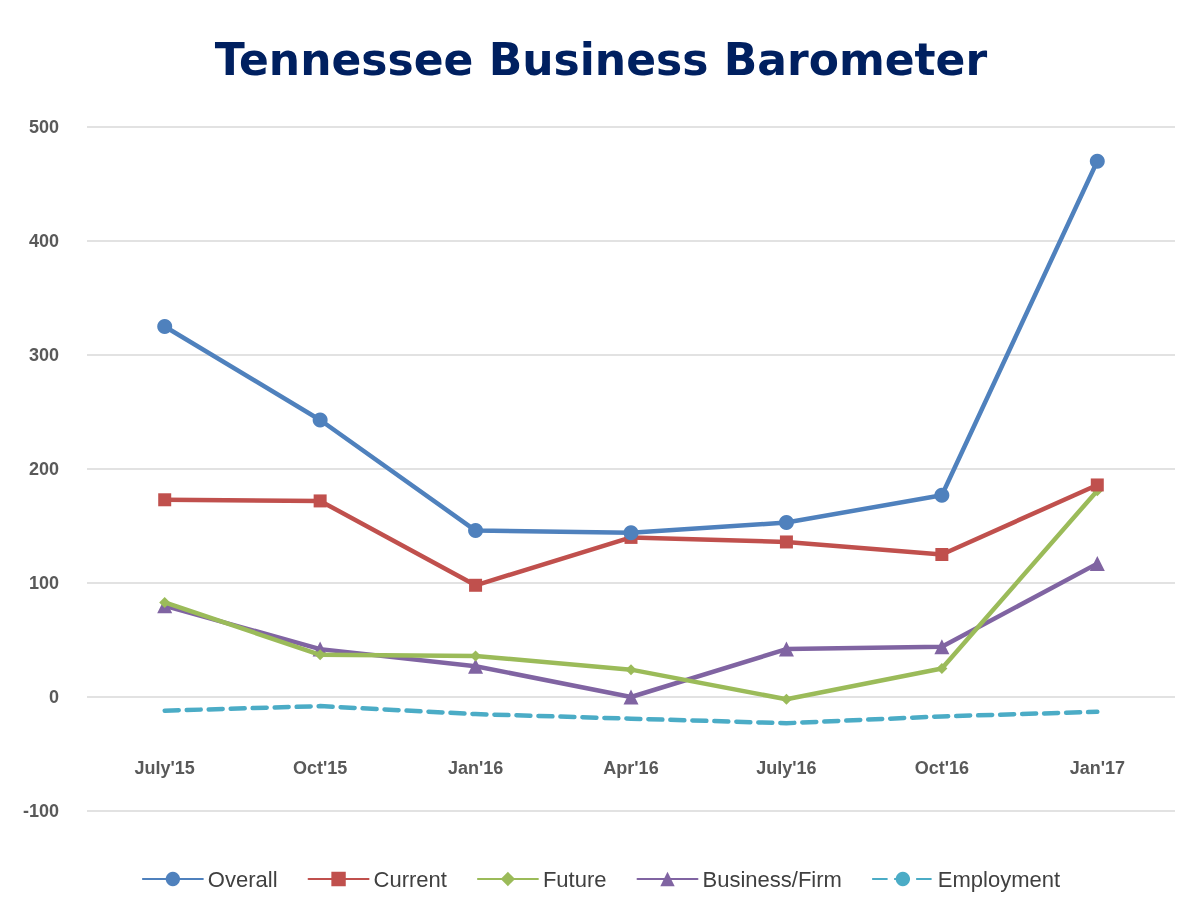 Image resolution: width=1202 pixels, height=907 pixels. Describe the element at coordinates (53, 697) in the screenshot. I see `y-tick-label: 0` at that location.